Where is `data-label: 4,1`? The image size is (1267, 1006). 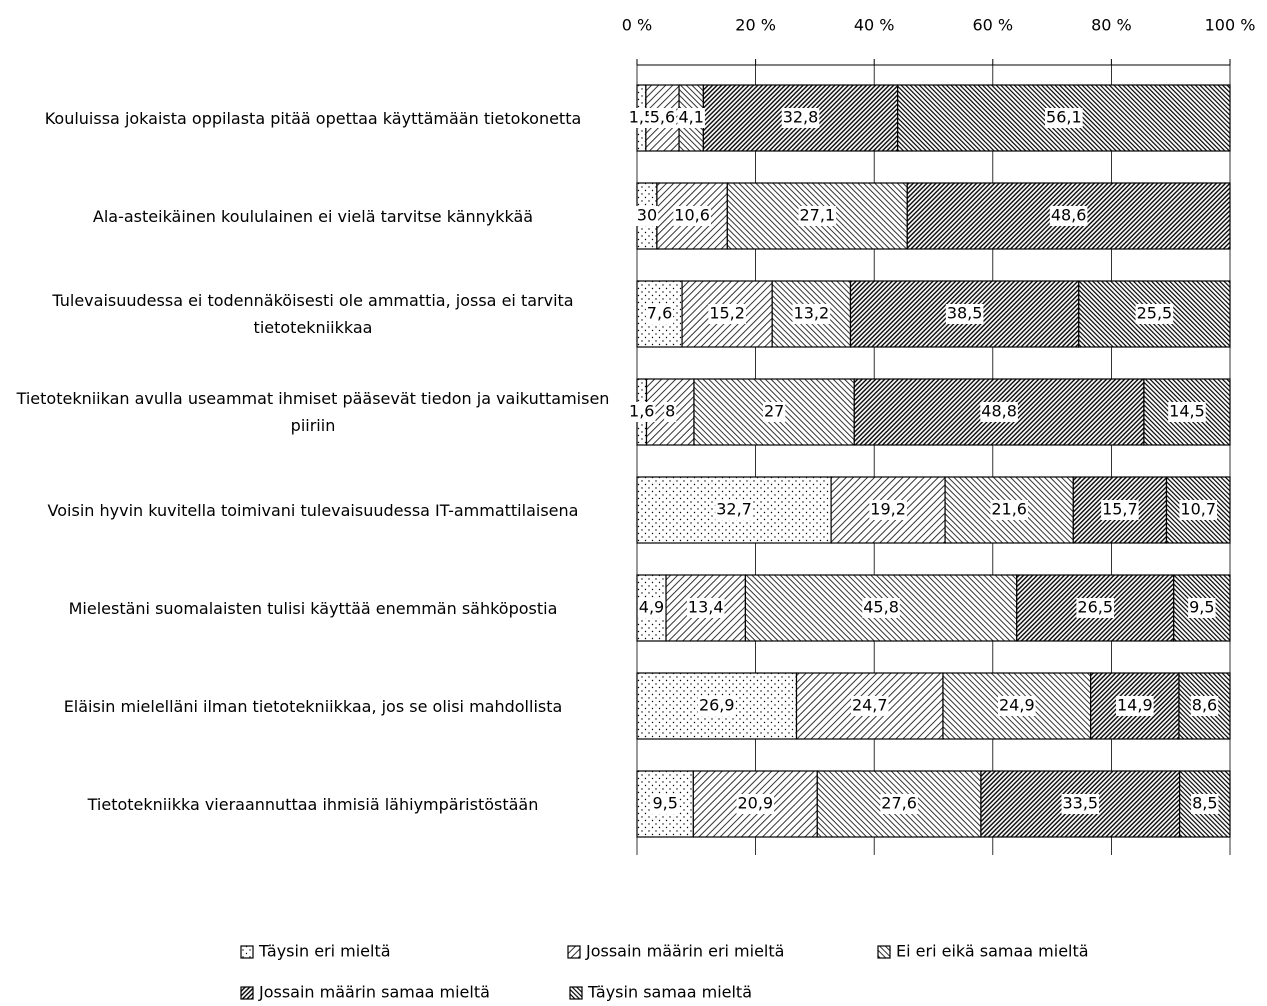
data-label: 4,1 is located at coordinates (690, 117).